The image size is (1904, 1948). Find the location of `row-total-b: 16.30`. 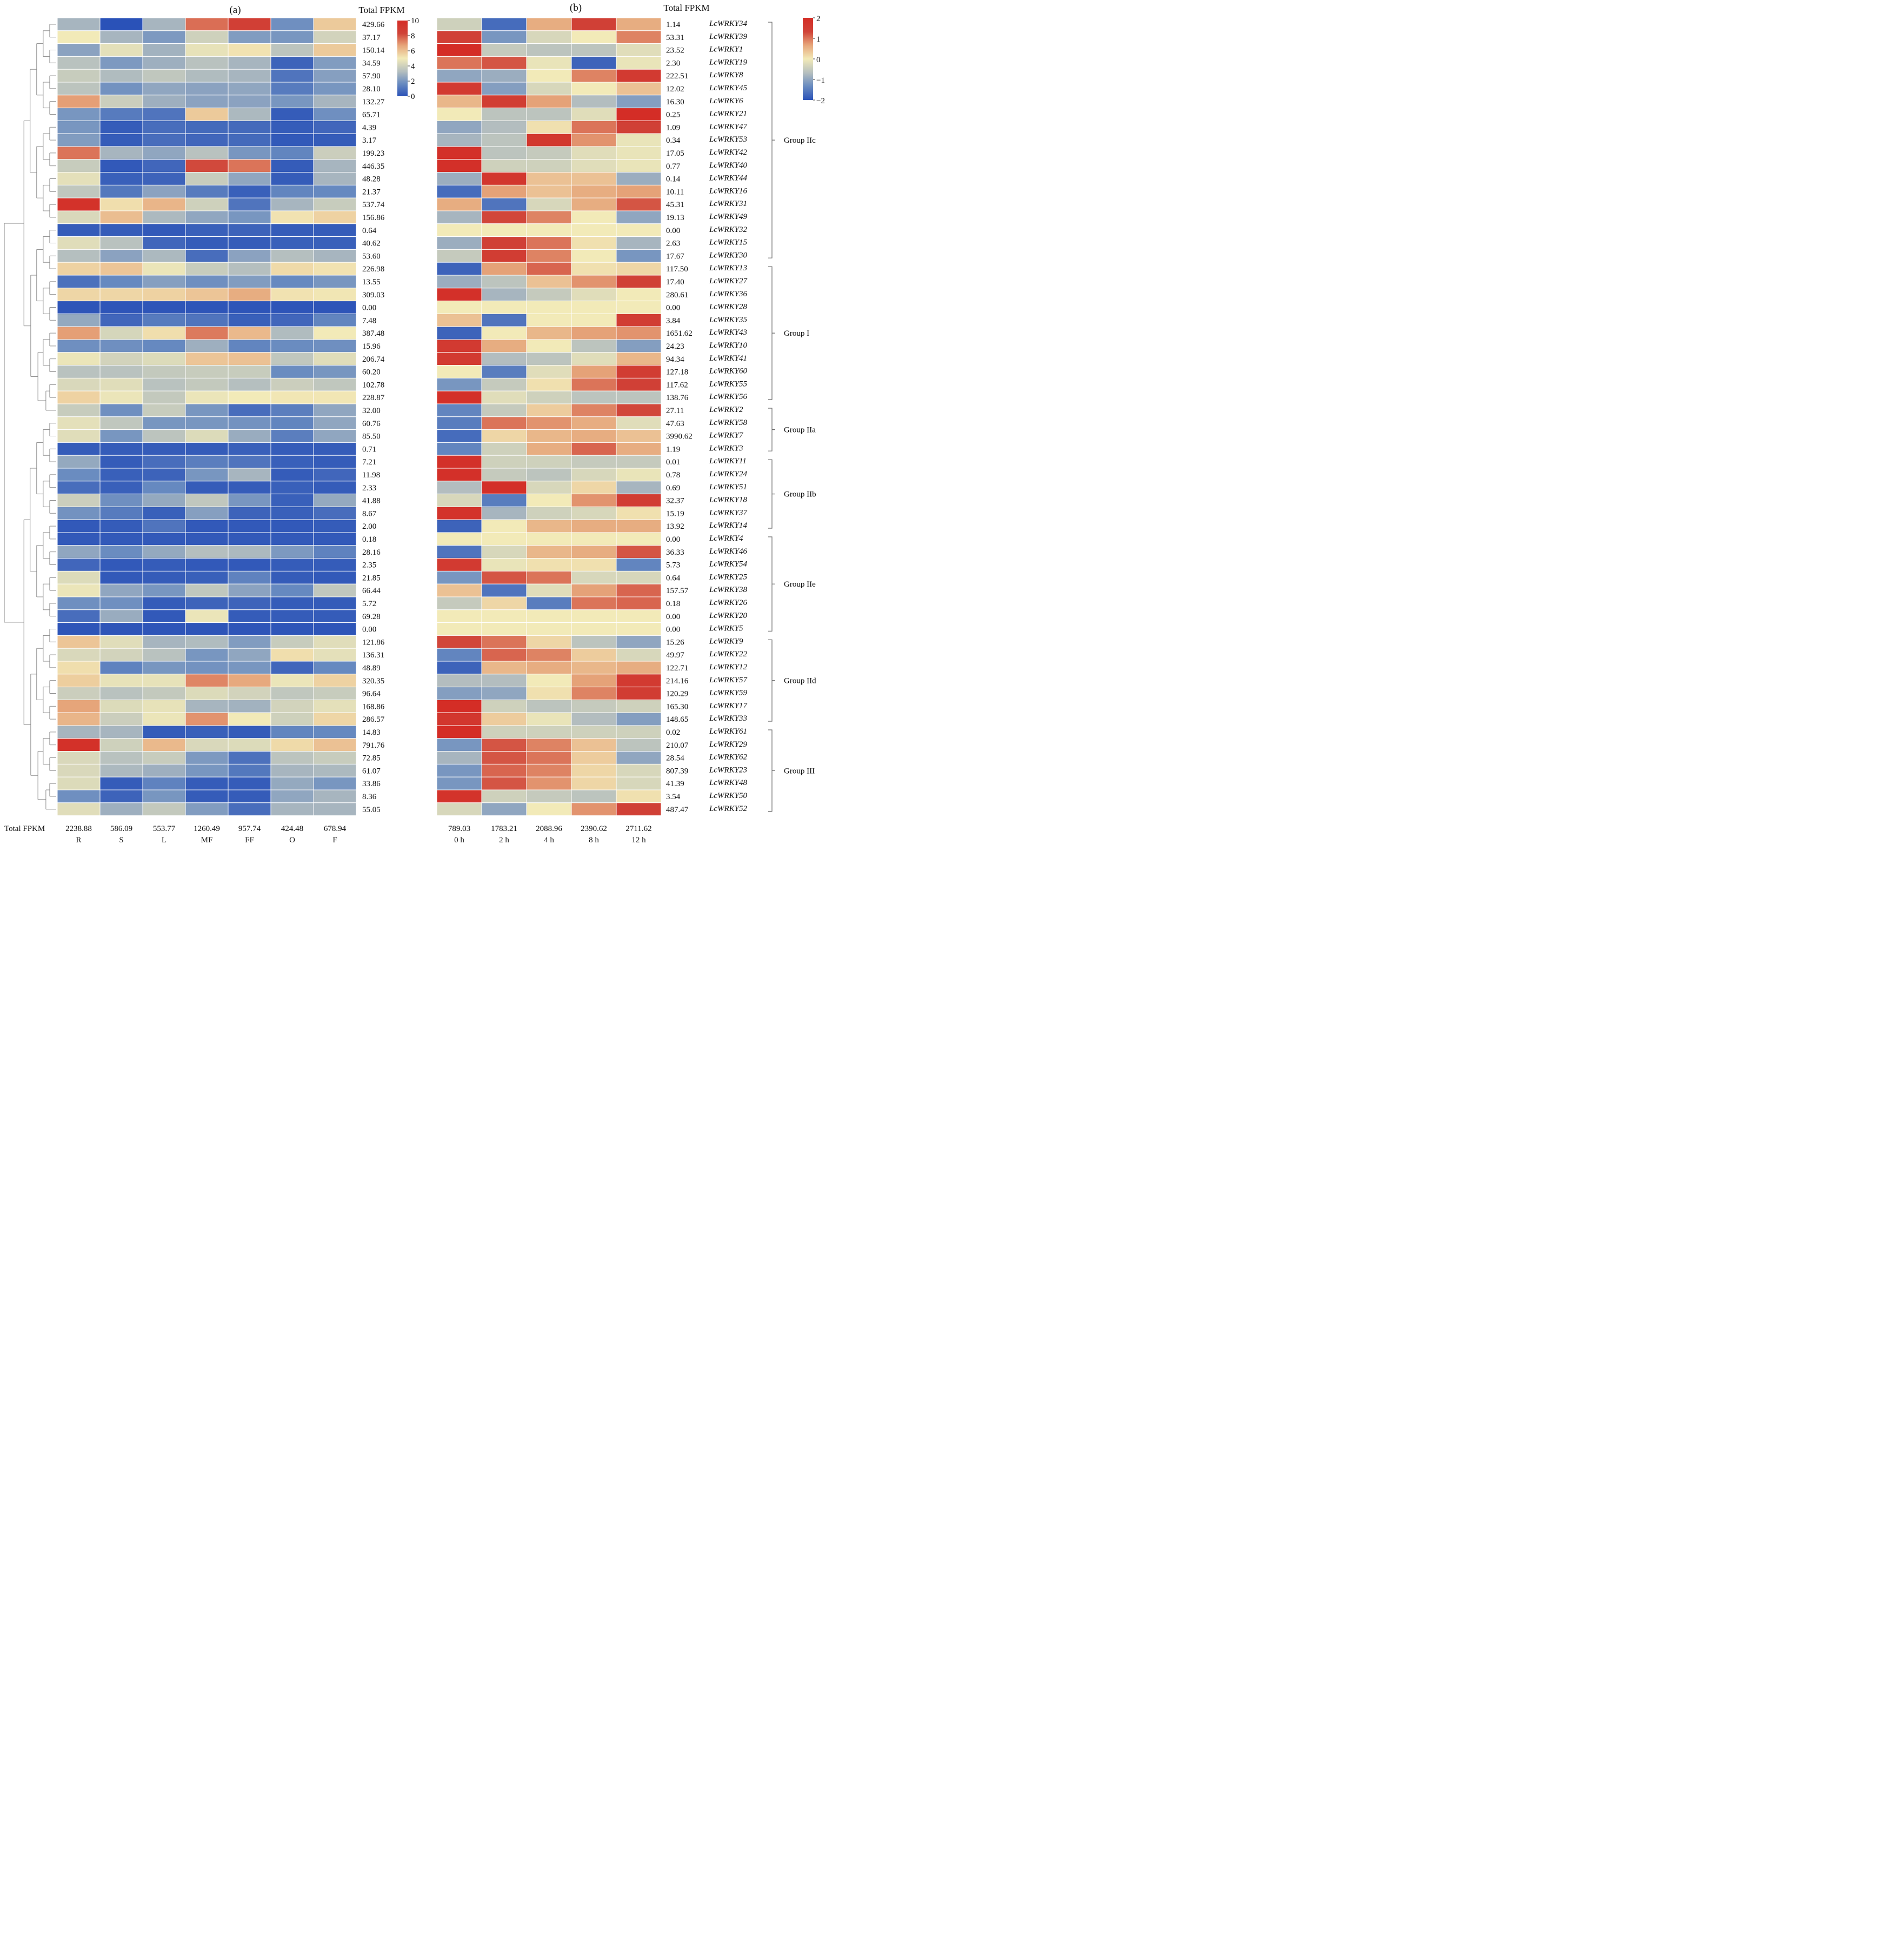

row-total-b: 16.30 is located at coordinates (675, 103).